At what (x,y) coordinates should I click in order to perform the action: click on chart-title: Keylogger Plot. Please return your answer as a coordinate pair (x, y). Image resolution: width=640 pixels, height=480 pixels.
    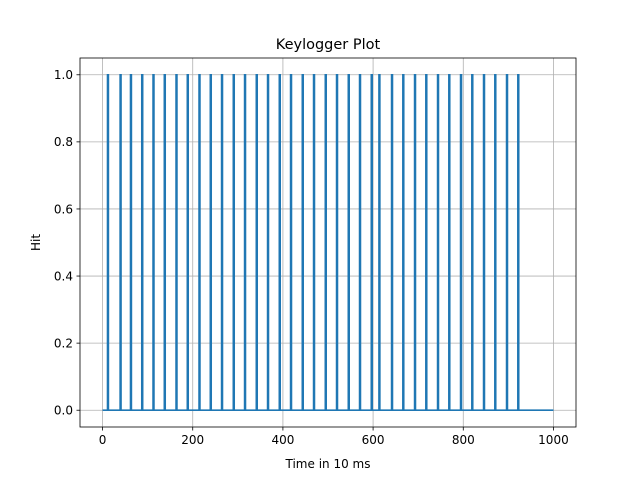
    Looking at the image, I should click on (328, 45).